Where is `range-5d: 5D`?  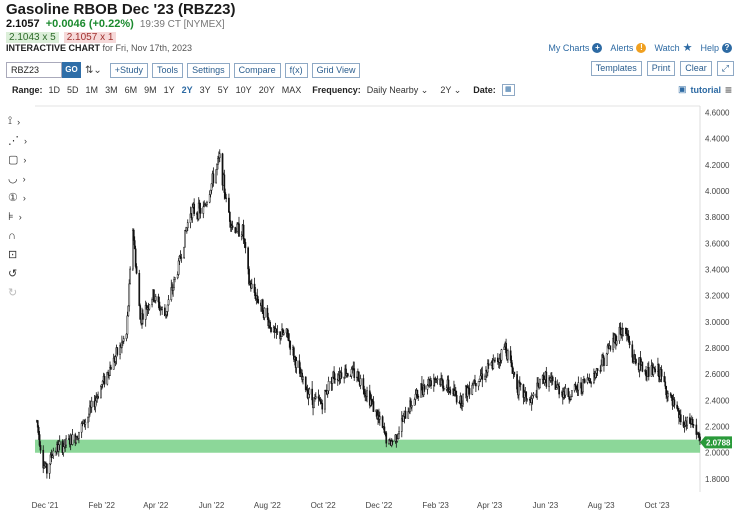 range-5d: 5D is located at coordinates (73, 90).